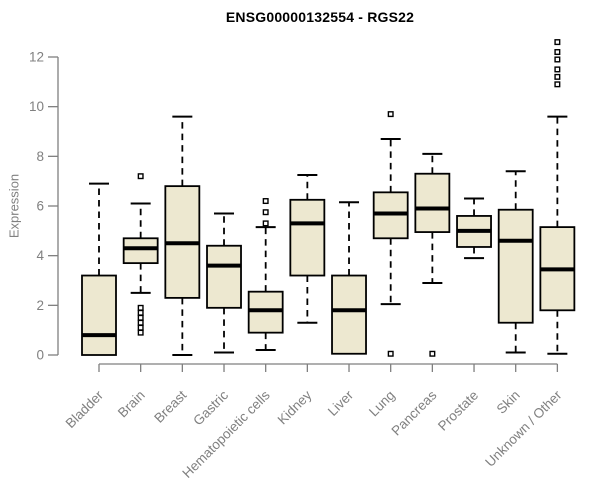 Image resolution: width=600 pixels, height=500 pixels. I want to click on box-group-pancreas, so click(432, 254).